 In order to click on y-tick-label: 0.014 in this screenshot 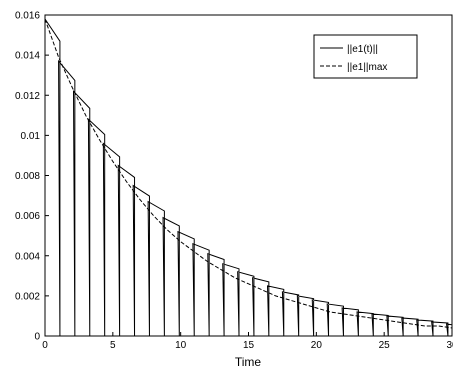, I will do `click(27, 56)`.